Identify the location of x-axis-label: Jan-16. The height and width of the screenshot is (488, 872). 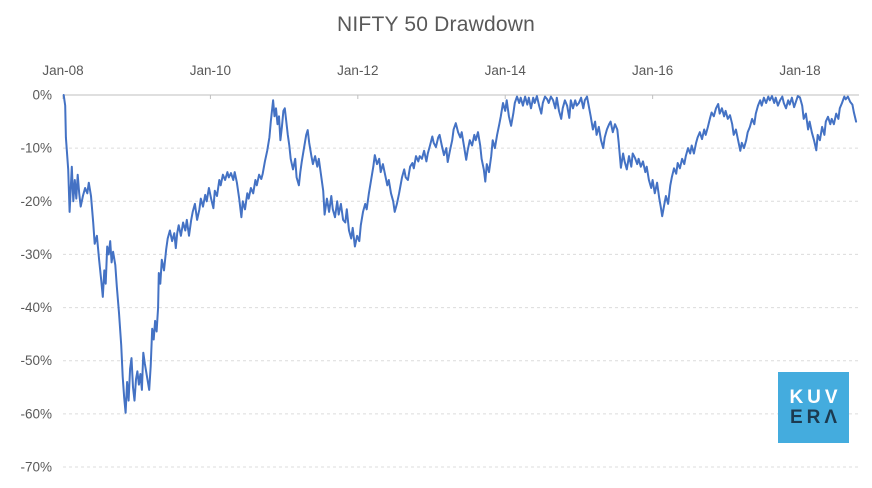
(652, 70).